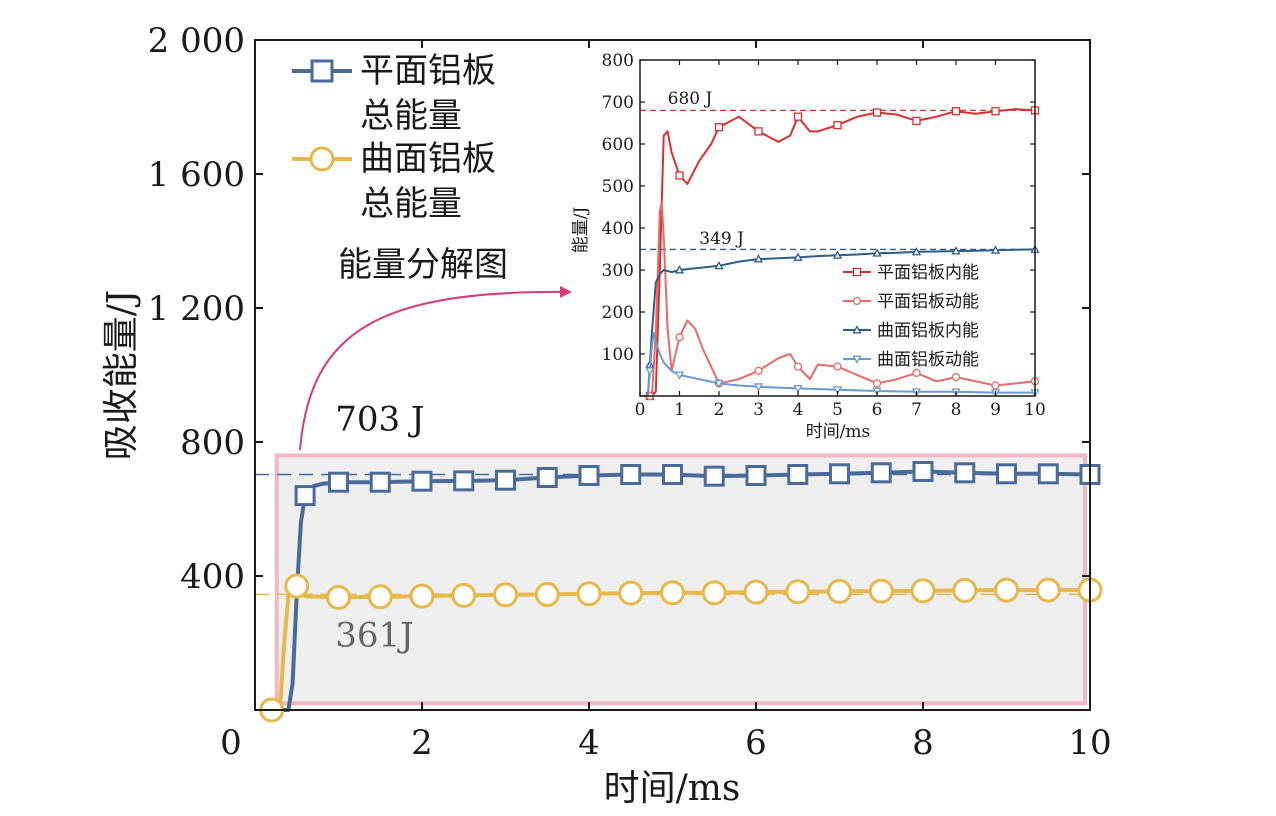  I want to click on legend: 平面铝板 总能量 曲面铝板 总能量, so click(394, 137).